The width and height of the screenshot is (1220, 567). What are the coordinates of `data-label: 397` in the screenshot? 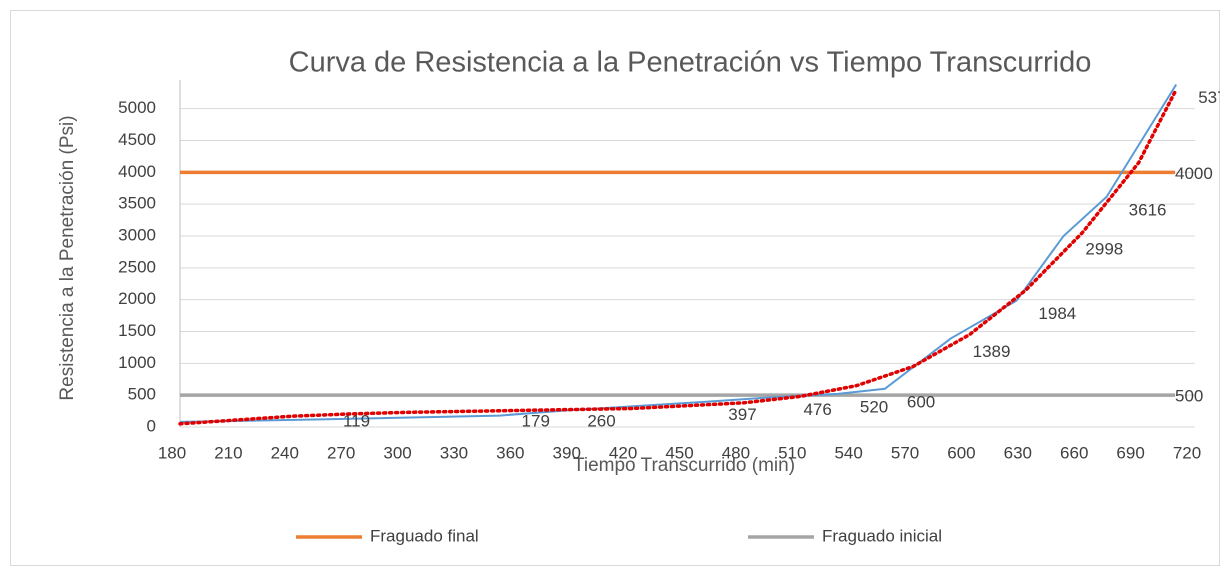 It's located at (742, 414).